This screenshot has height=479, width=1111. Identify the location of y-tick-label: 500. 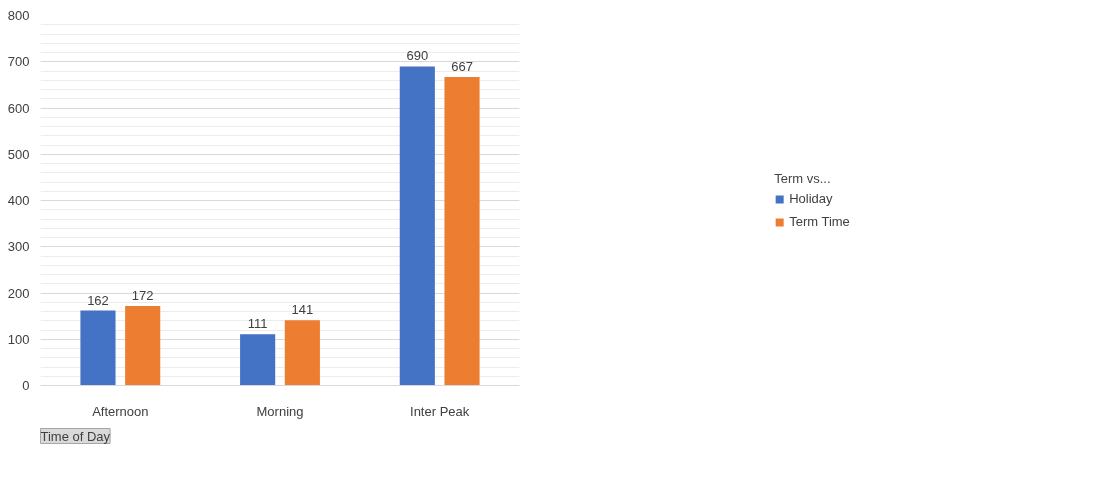
(18, 154).